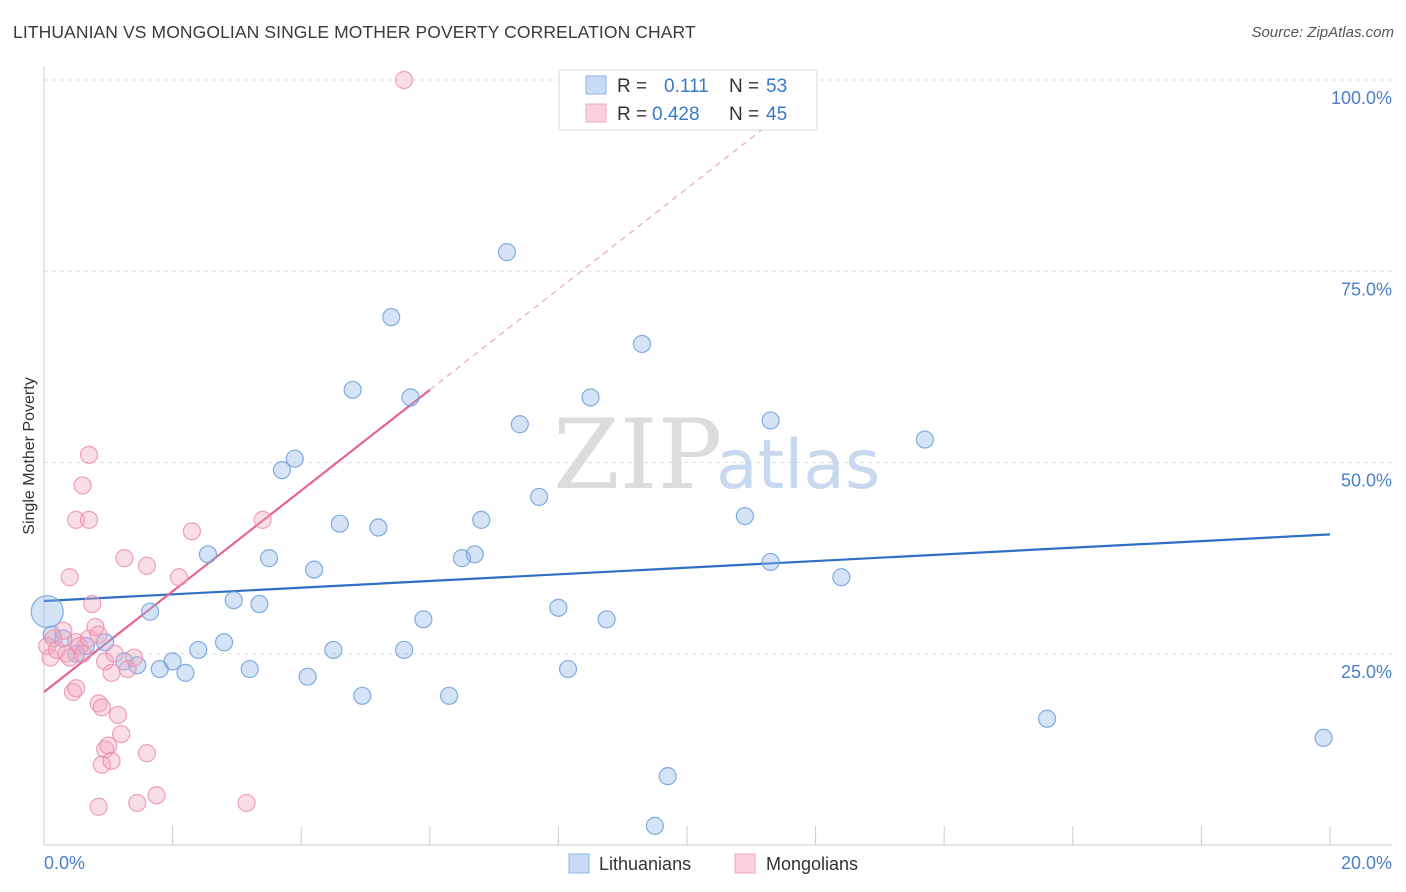 The image size is (1406, 892). I want to click on series-legend-label-mongolians: Mongolians, so click(812, 864).